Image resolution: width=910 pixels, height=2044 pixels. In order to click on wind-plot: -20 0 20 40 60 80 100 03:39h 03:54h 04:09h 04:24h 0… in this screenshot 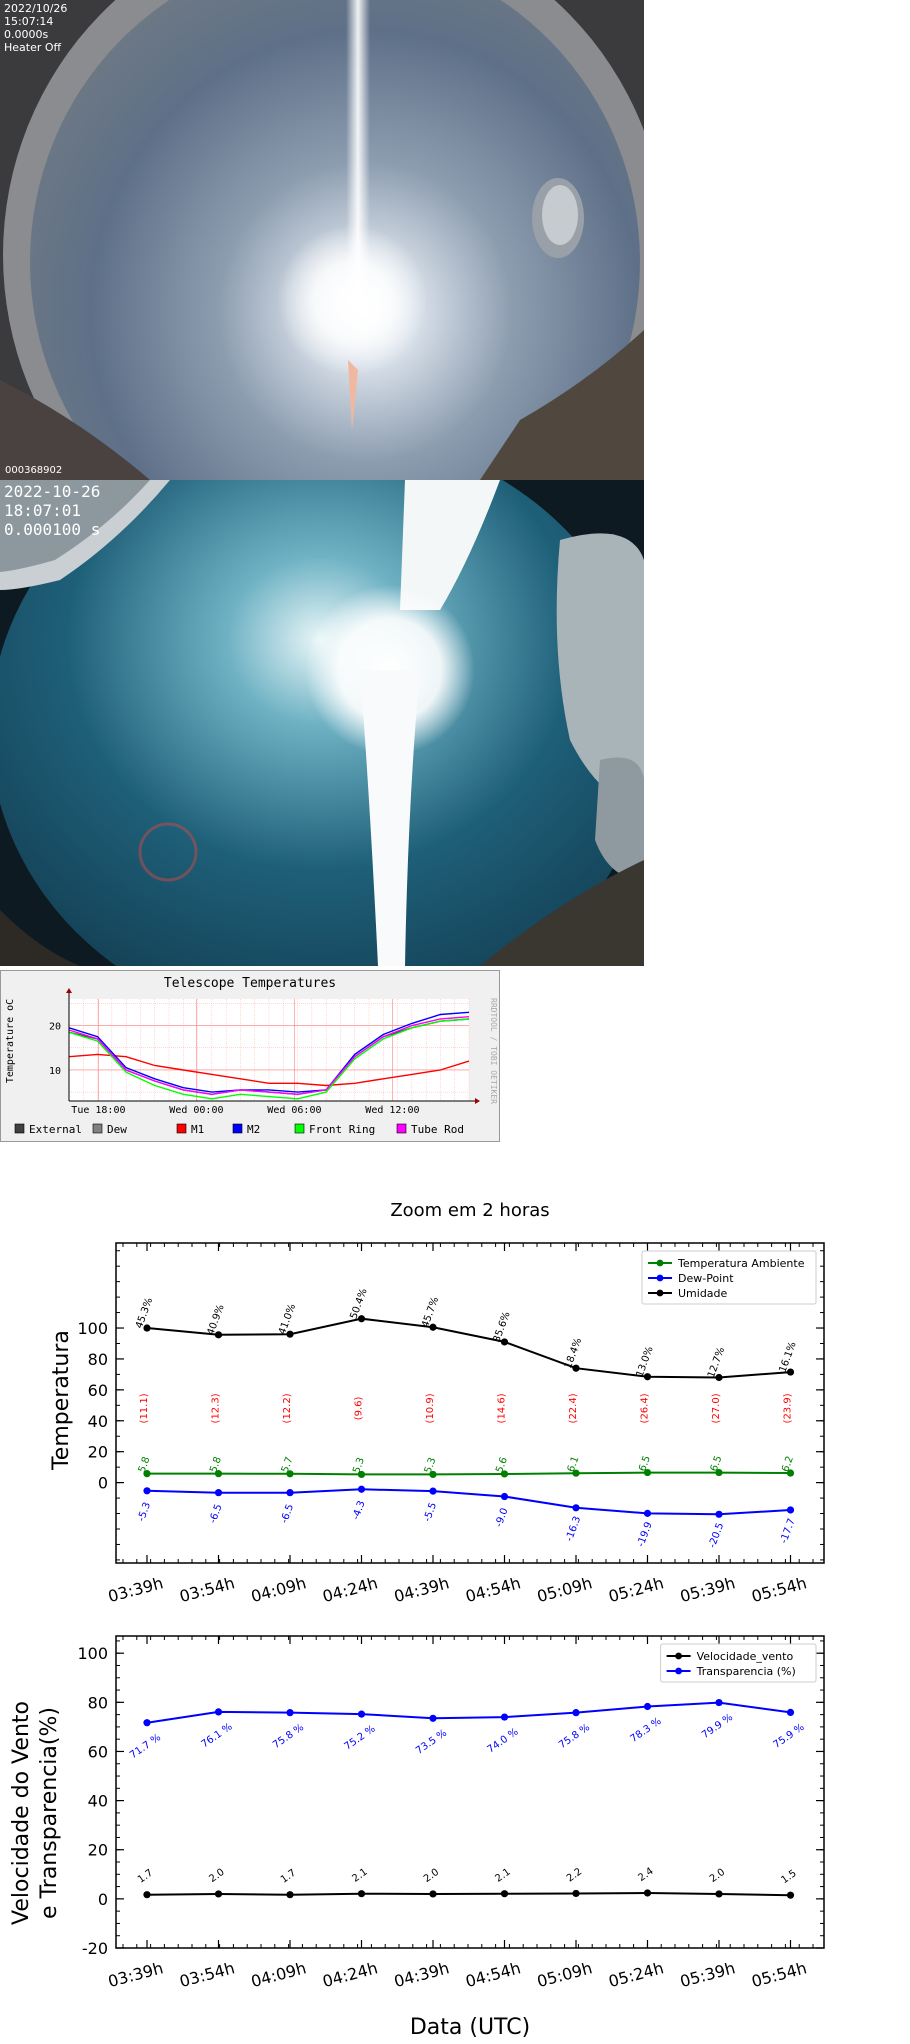, I will do `click(451, 1813)`.